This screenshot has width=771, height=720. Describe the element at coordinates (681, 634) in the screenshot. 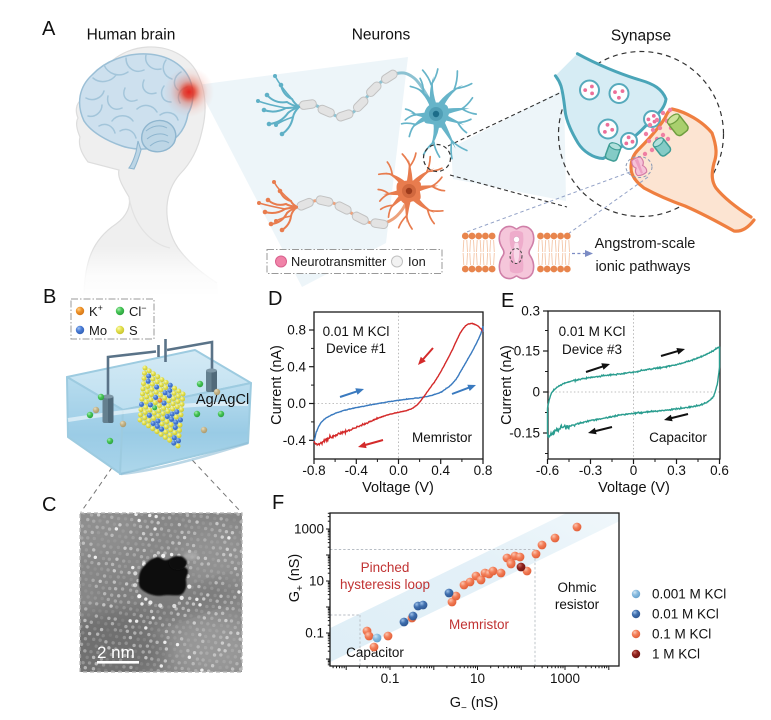

I see `svg-text: 0.1 M KCl` at that location.